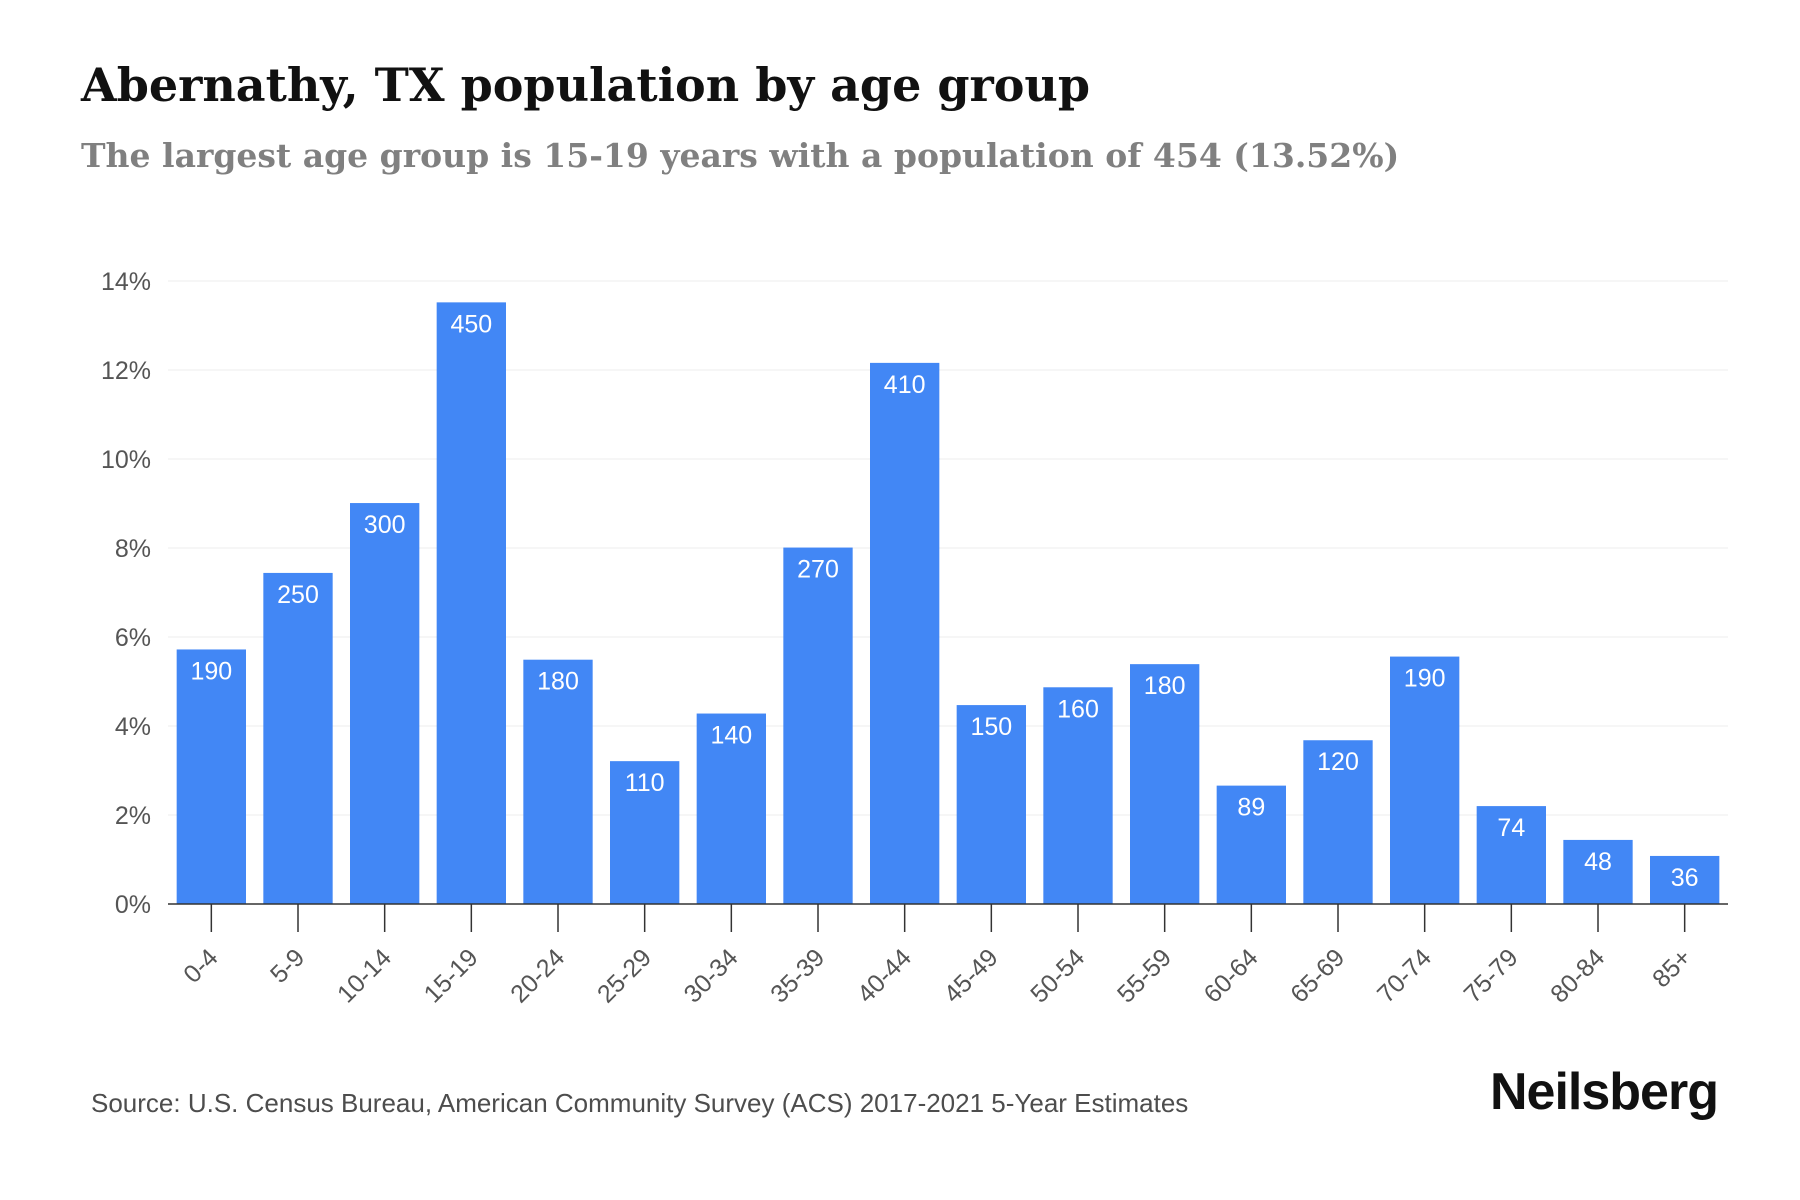 Image resolution: width=1800 pixels, height=1200 pixels. What do you see at coordinates (1511, 828) in the screenshot?
I see `data-label: 74` at bounding box center [1511, 828].